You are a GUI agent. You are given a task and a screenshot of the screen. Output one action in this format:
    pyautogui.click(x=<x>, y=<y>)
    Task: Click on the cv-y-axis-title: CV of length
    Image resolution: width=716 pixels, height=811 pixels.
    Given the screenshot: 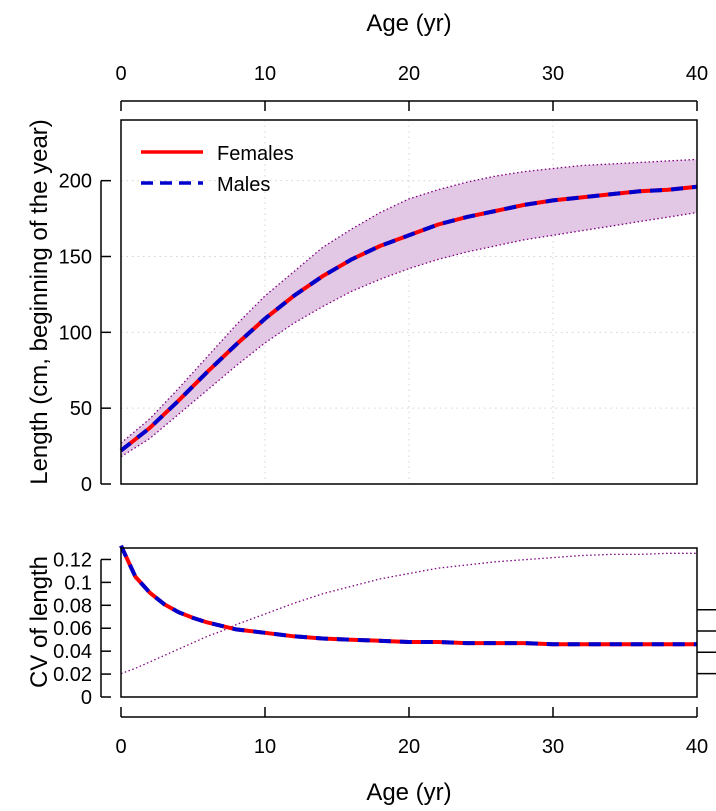 What is the action you would take?
    pyautogui.click(x=39, y=622)
    